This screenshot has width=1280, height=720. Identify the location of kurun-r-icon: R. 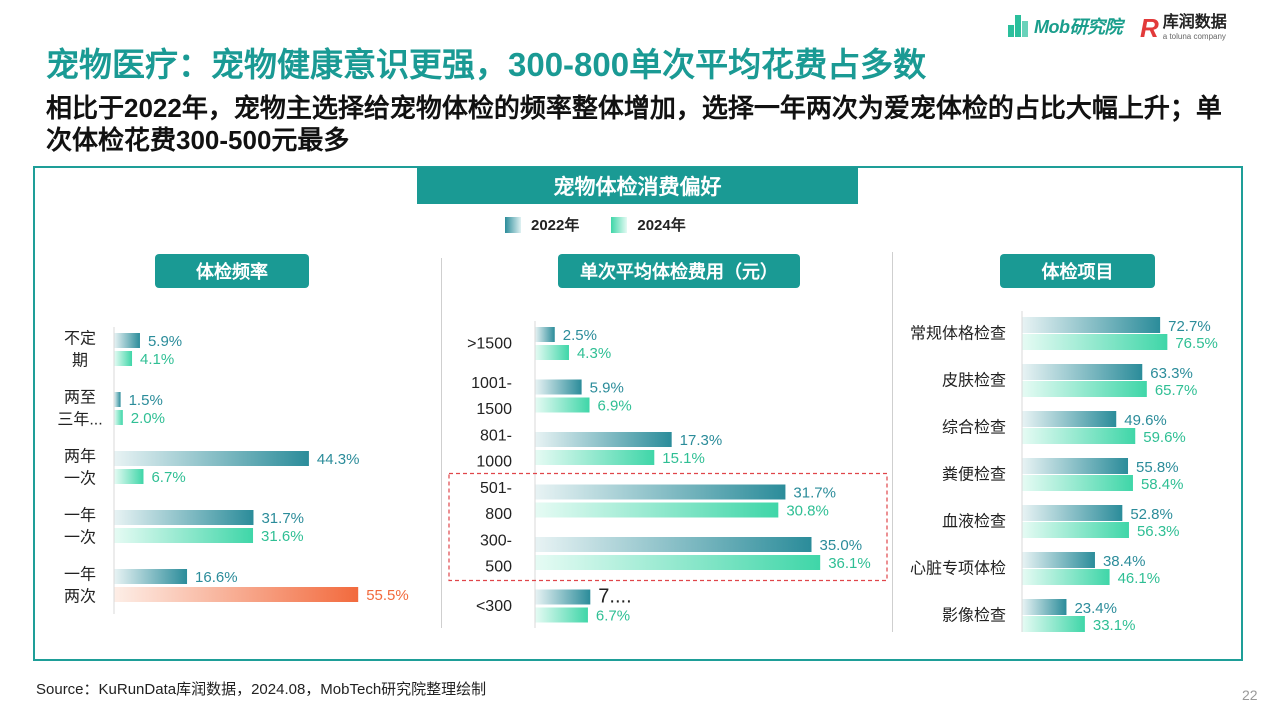
(1149, 27).